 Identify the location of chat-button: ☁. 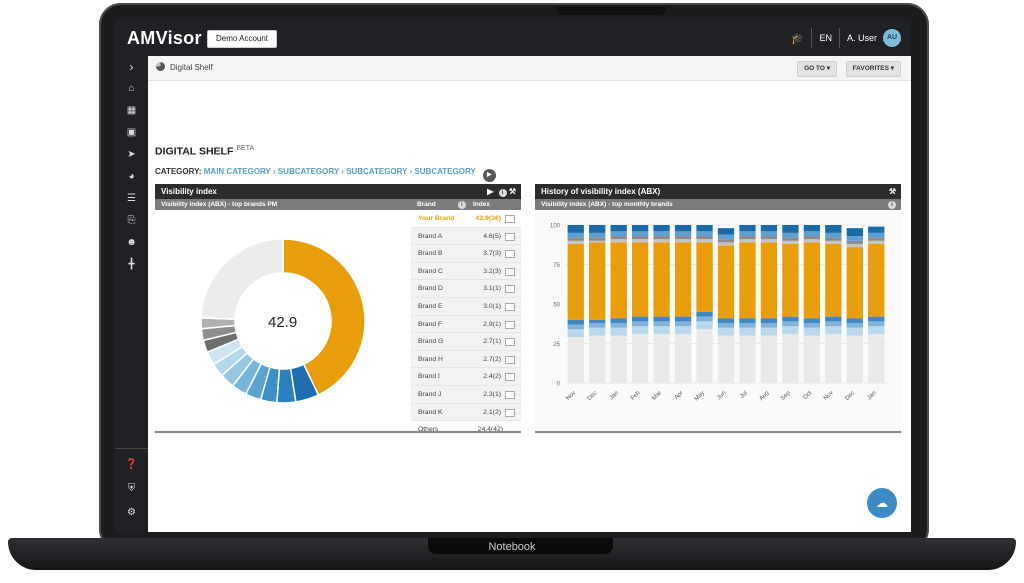
(882, 503).